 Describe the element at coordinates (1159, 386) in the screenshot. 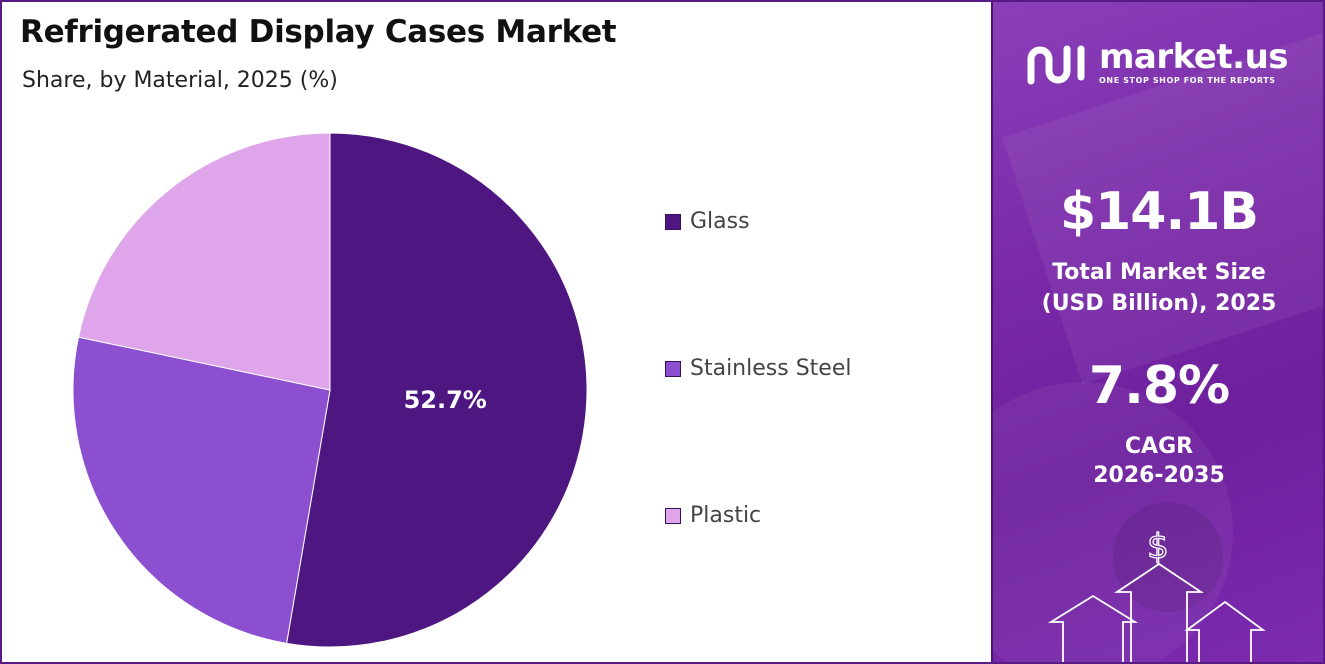

I see `cagr-value: 7.8%` at that location.